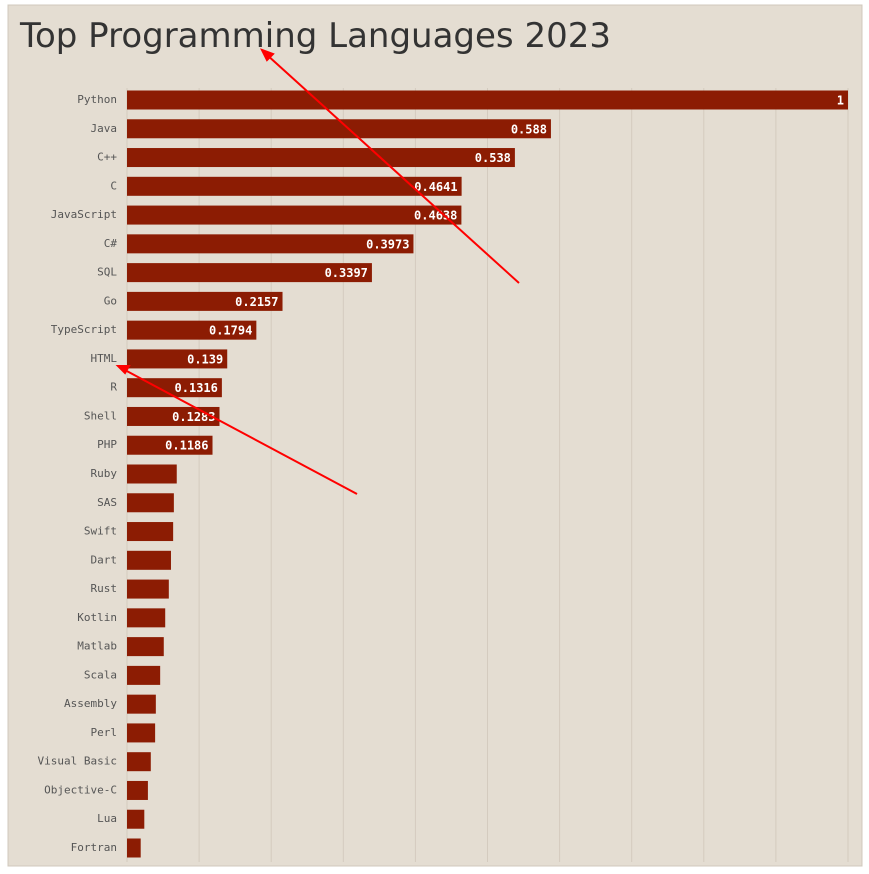  What do you see at coordinates (107, 502) in the screenshot?
I see `y-tick-label: SAS` at bounding box center [107, 502].